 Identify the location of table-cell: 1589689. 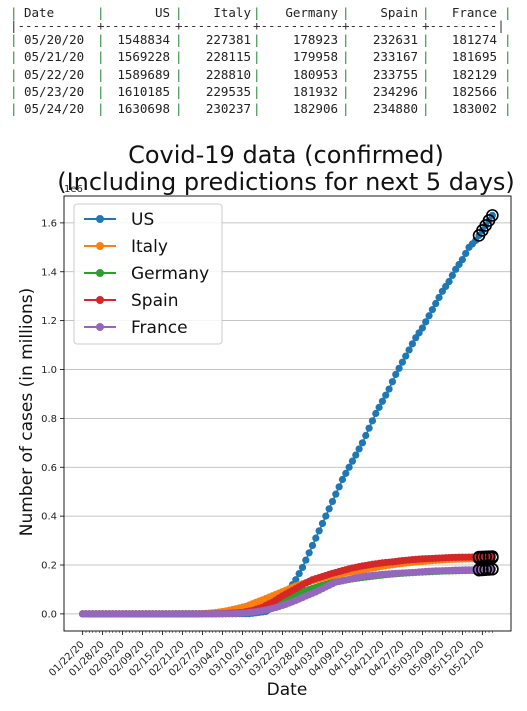
(143, 74).